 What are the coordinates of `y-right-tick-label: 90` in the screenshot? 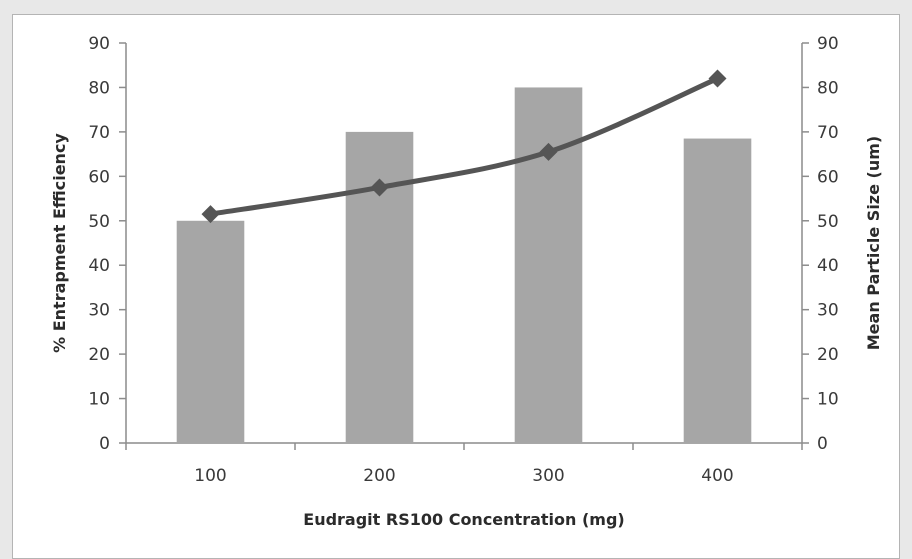 It's located at (828, 44).